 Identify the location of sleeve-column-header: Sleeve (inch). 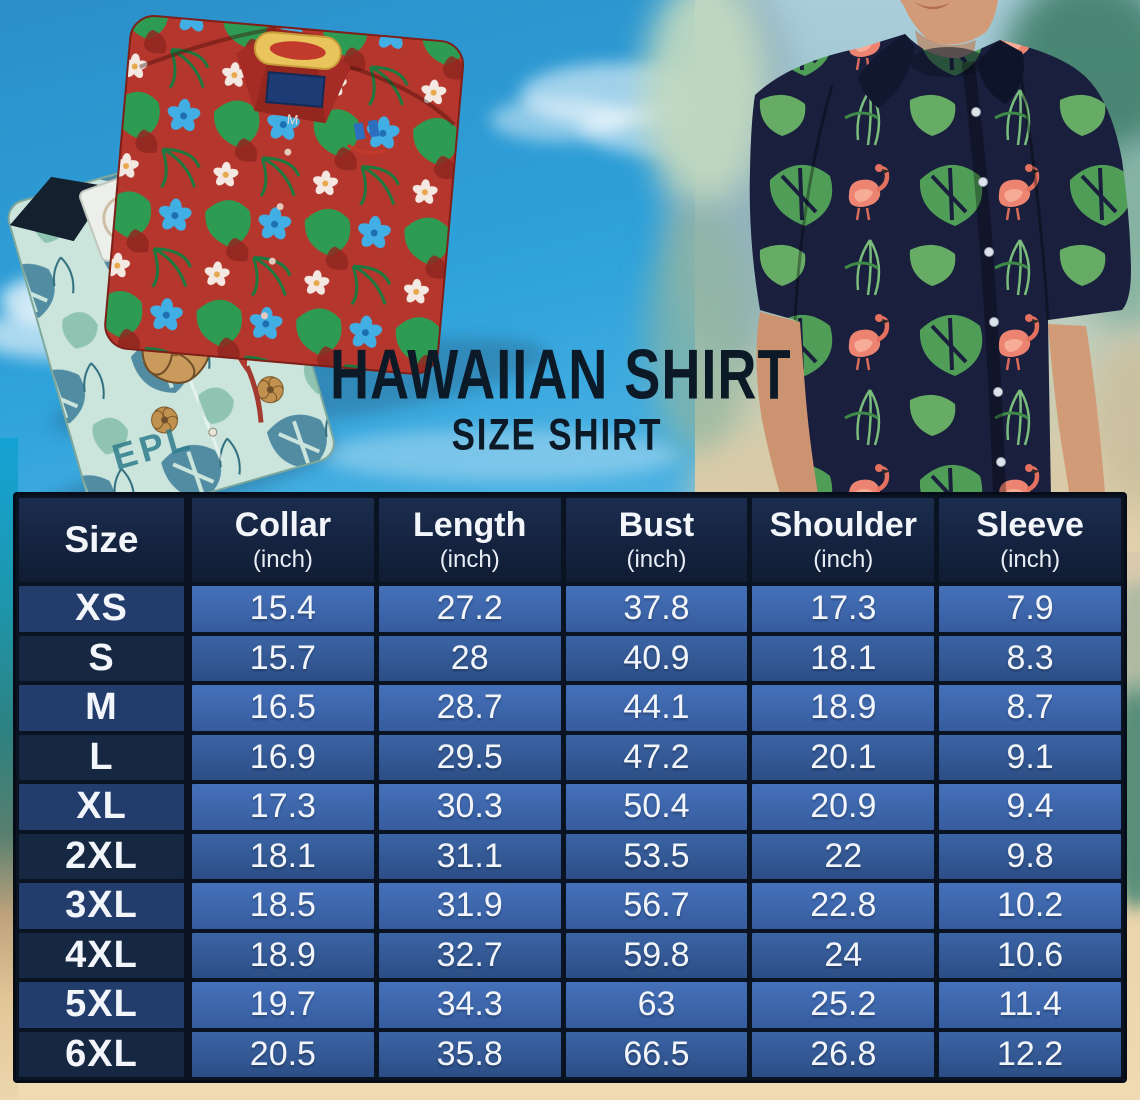
(1030, 540).